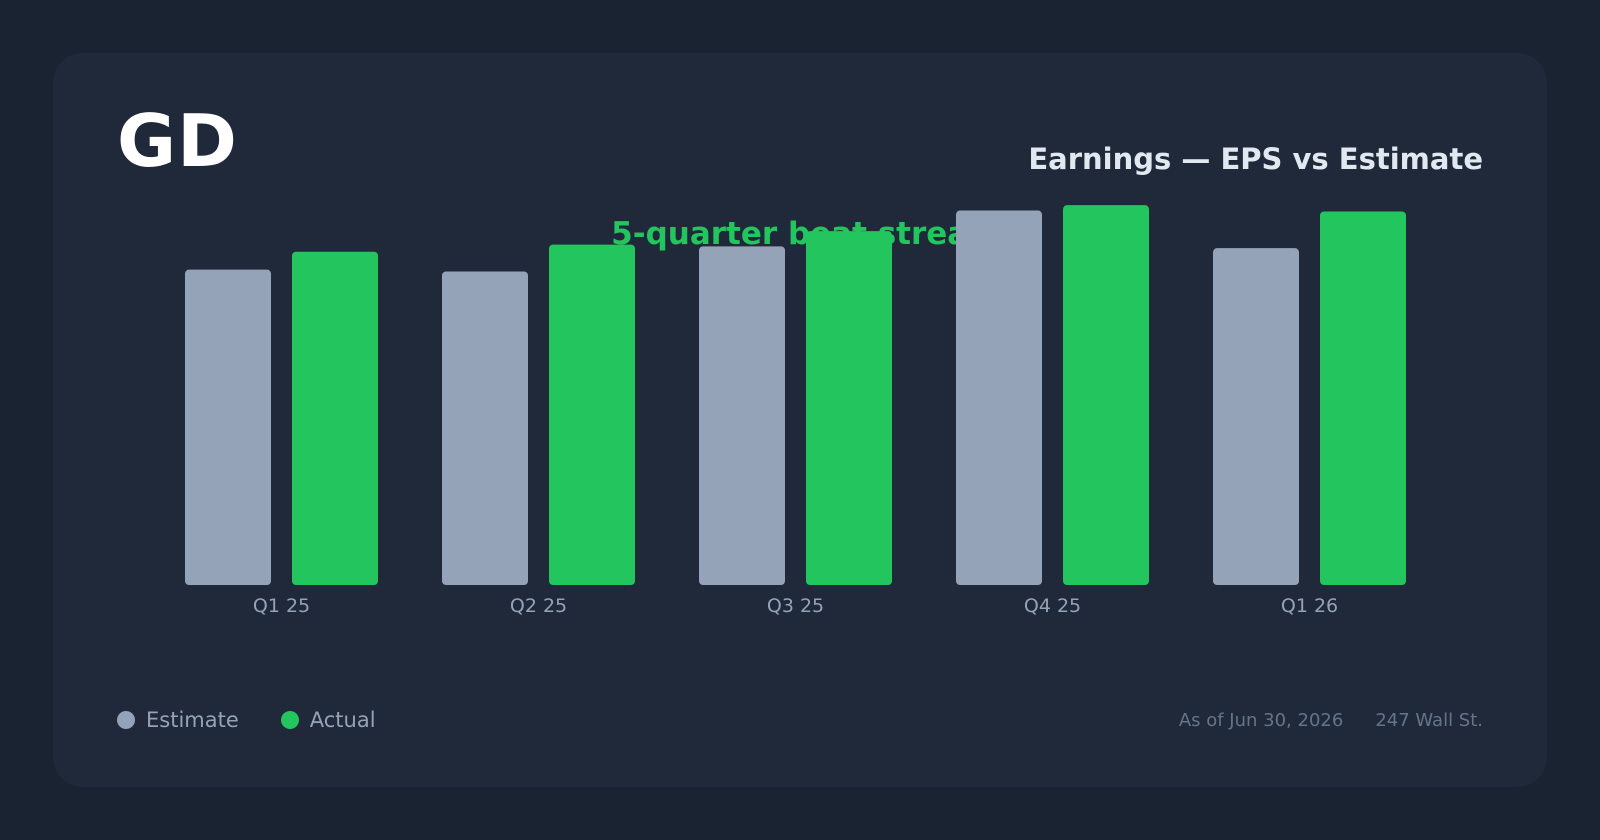  Describe the element at coordinates (1261, 720) in the screenshot. I see `as-of-date: As of Jun 30, 2026` at that location.